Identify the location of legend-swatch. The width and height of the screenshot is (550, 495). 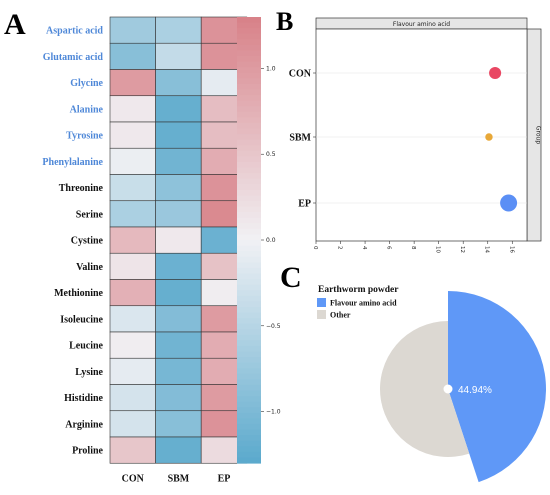
(321, 314).